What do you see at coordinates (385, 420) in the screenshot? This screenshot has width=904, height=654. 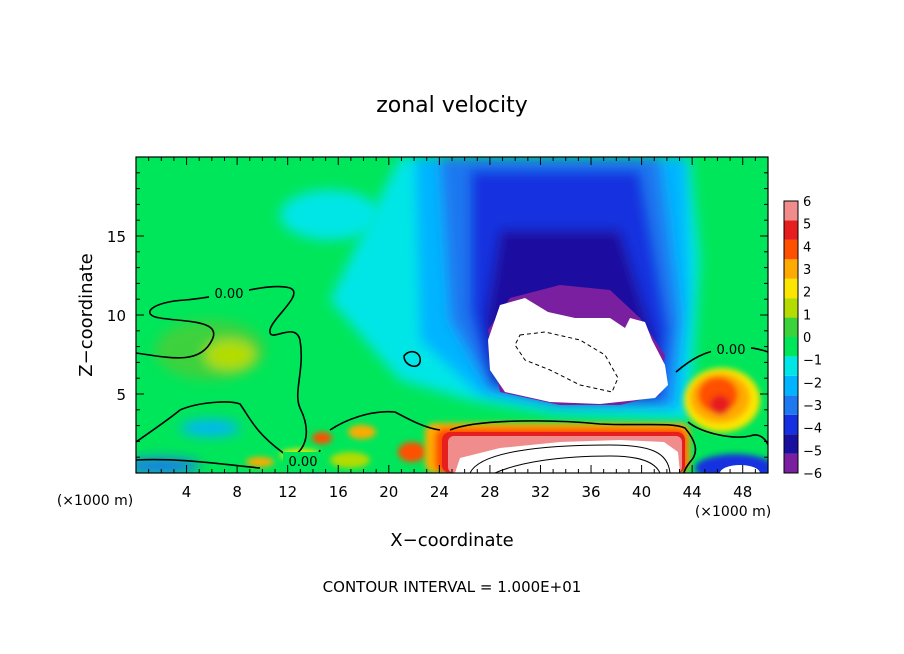 I see `contour-zero-mid` at bounding box center [385, 420].